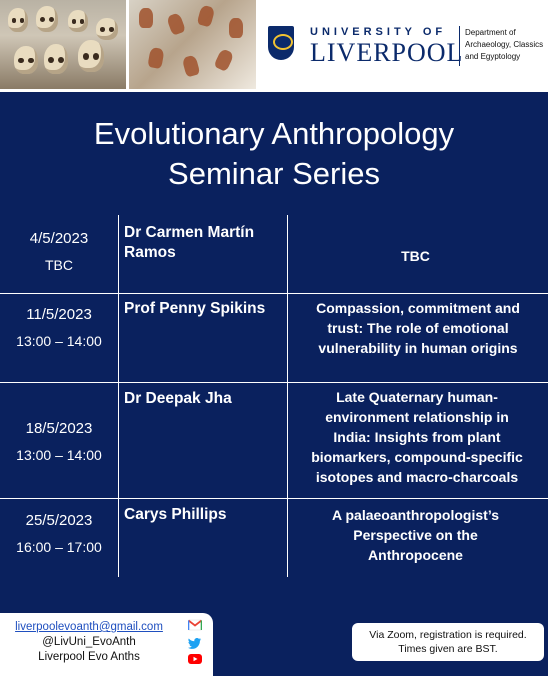 The width and height of the screenshot is (548, 676). What do you see at coordinates (59, 534) in the screenshot?
I see `seminar-date-time: 25/5/2023 16:00 – 17:00` at bounding box center [59, 534].